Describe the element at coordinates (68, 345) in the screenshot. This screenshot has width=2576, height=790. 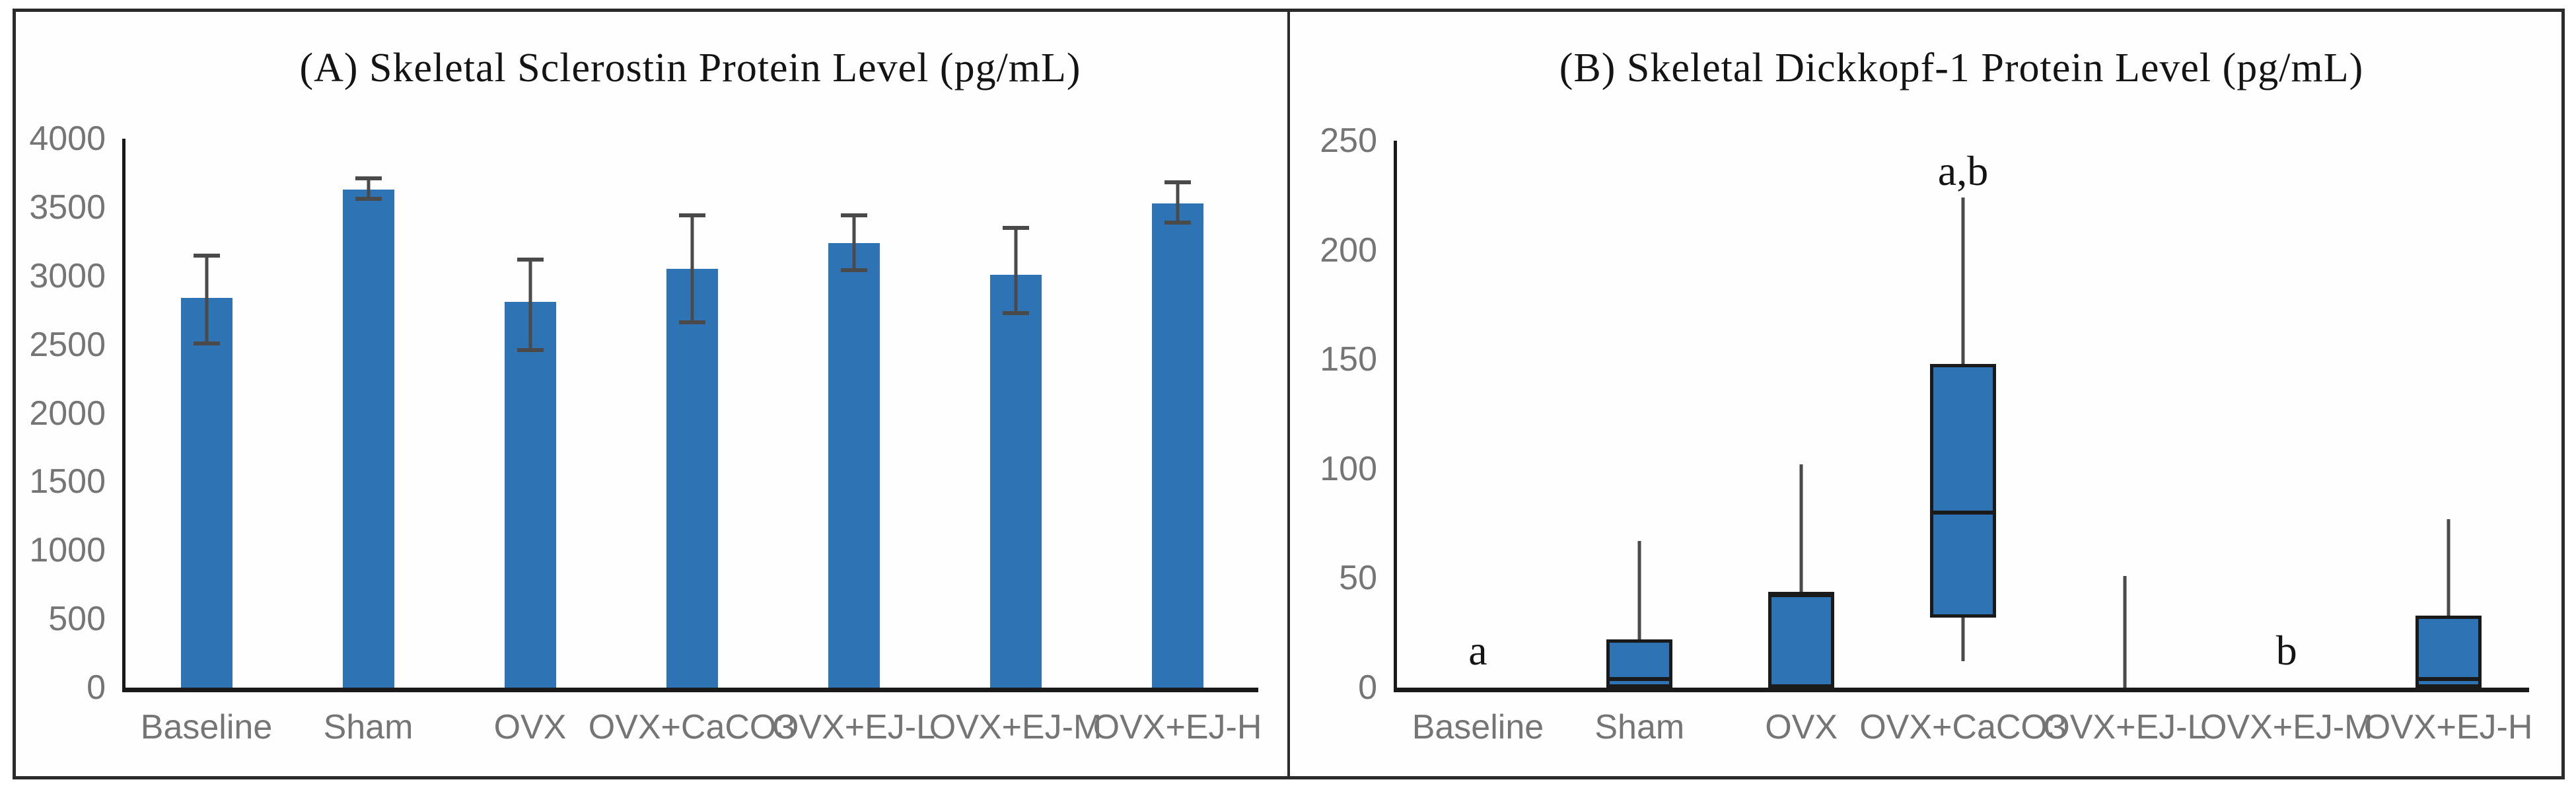
I see `y-tick-label: 2500` at that location.